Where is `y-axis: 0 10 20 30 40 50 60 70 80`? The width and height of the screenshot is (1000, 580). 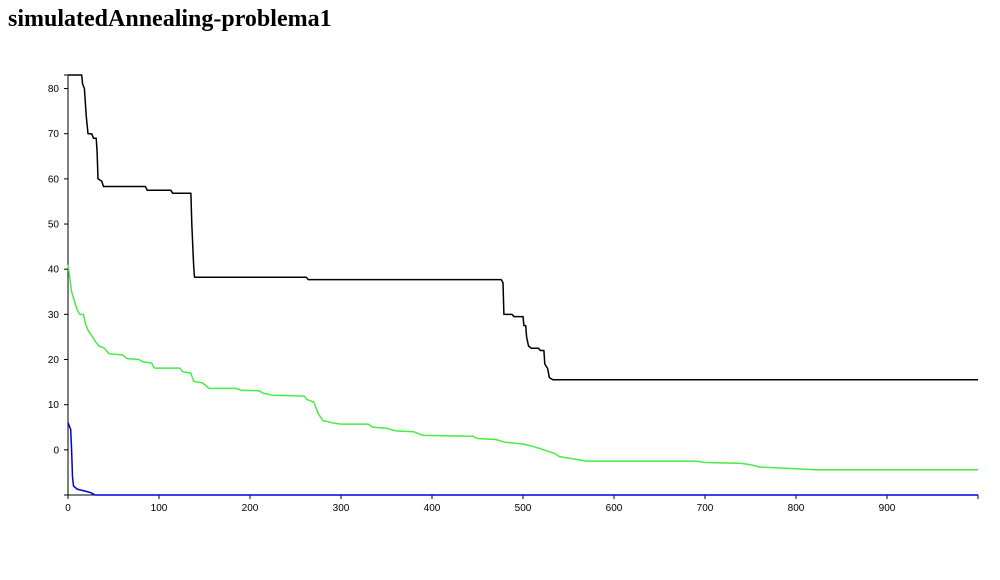
y-axis: 0 10 20 30 40 50 60 70 80 is located at coordinates (58, 285).